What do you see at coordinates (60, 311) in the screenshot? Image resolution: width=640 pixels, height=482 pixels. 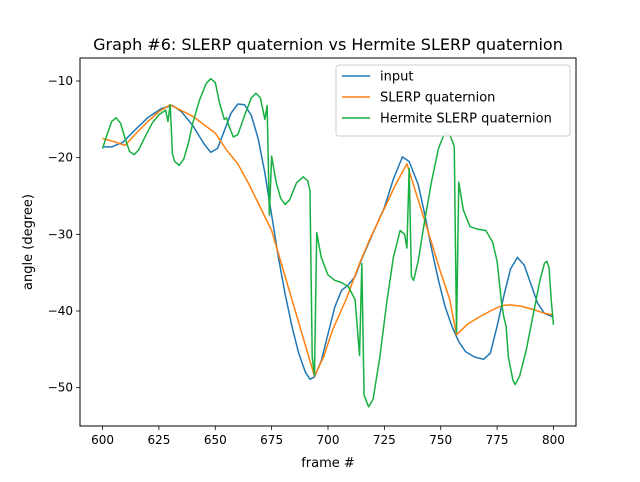 I see `y-tick-label: −40` at bounding box center [60, 311].